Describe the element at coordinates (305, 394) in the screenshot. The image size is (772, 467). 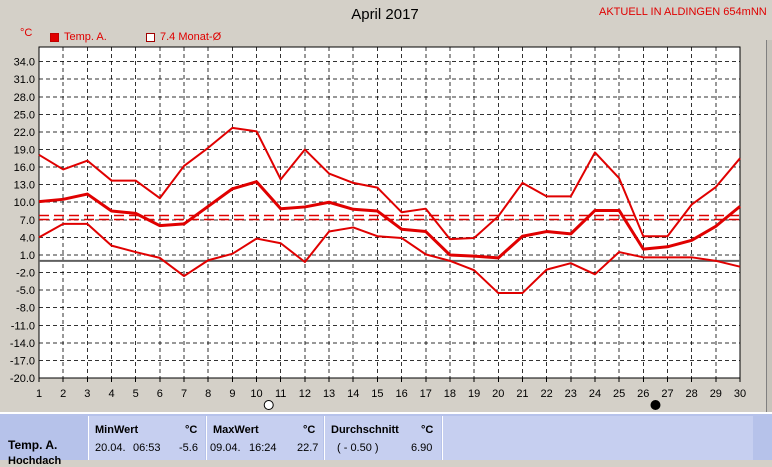
I see `x-tick-label: 12` at that location.